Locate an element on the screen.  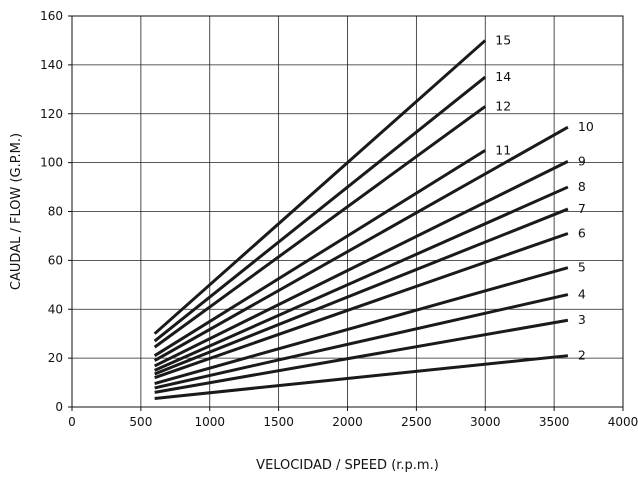
series-labels: 2 3 4 5 6 7 8 9 10 11 12 14 15 is located at coordinates (544, 197).